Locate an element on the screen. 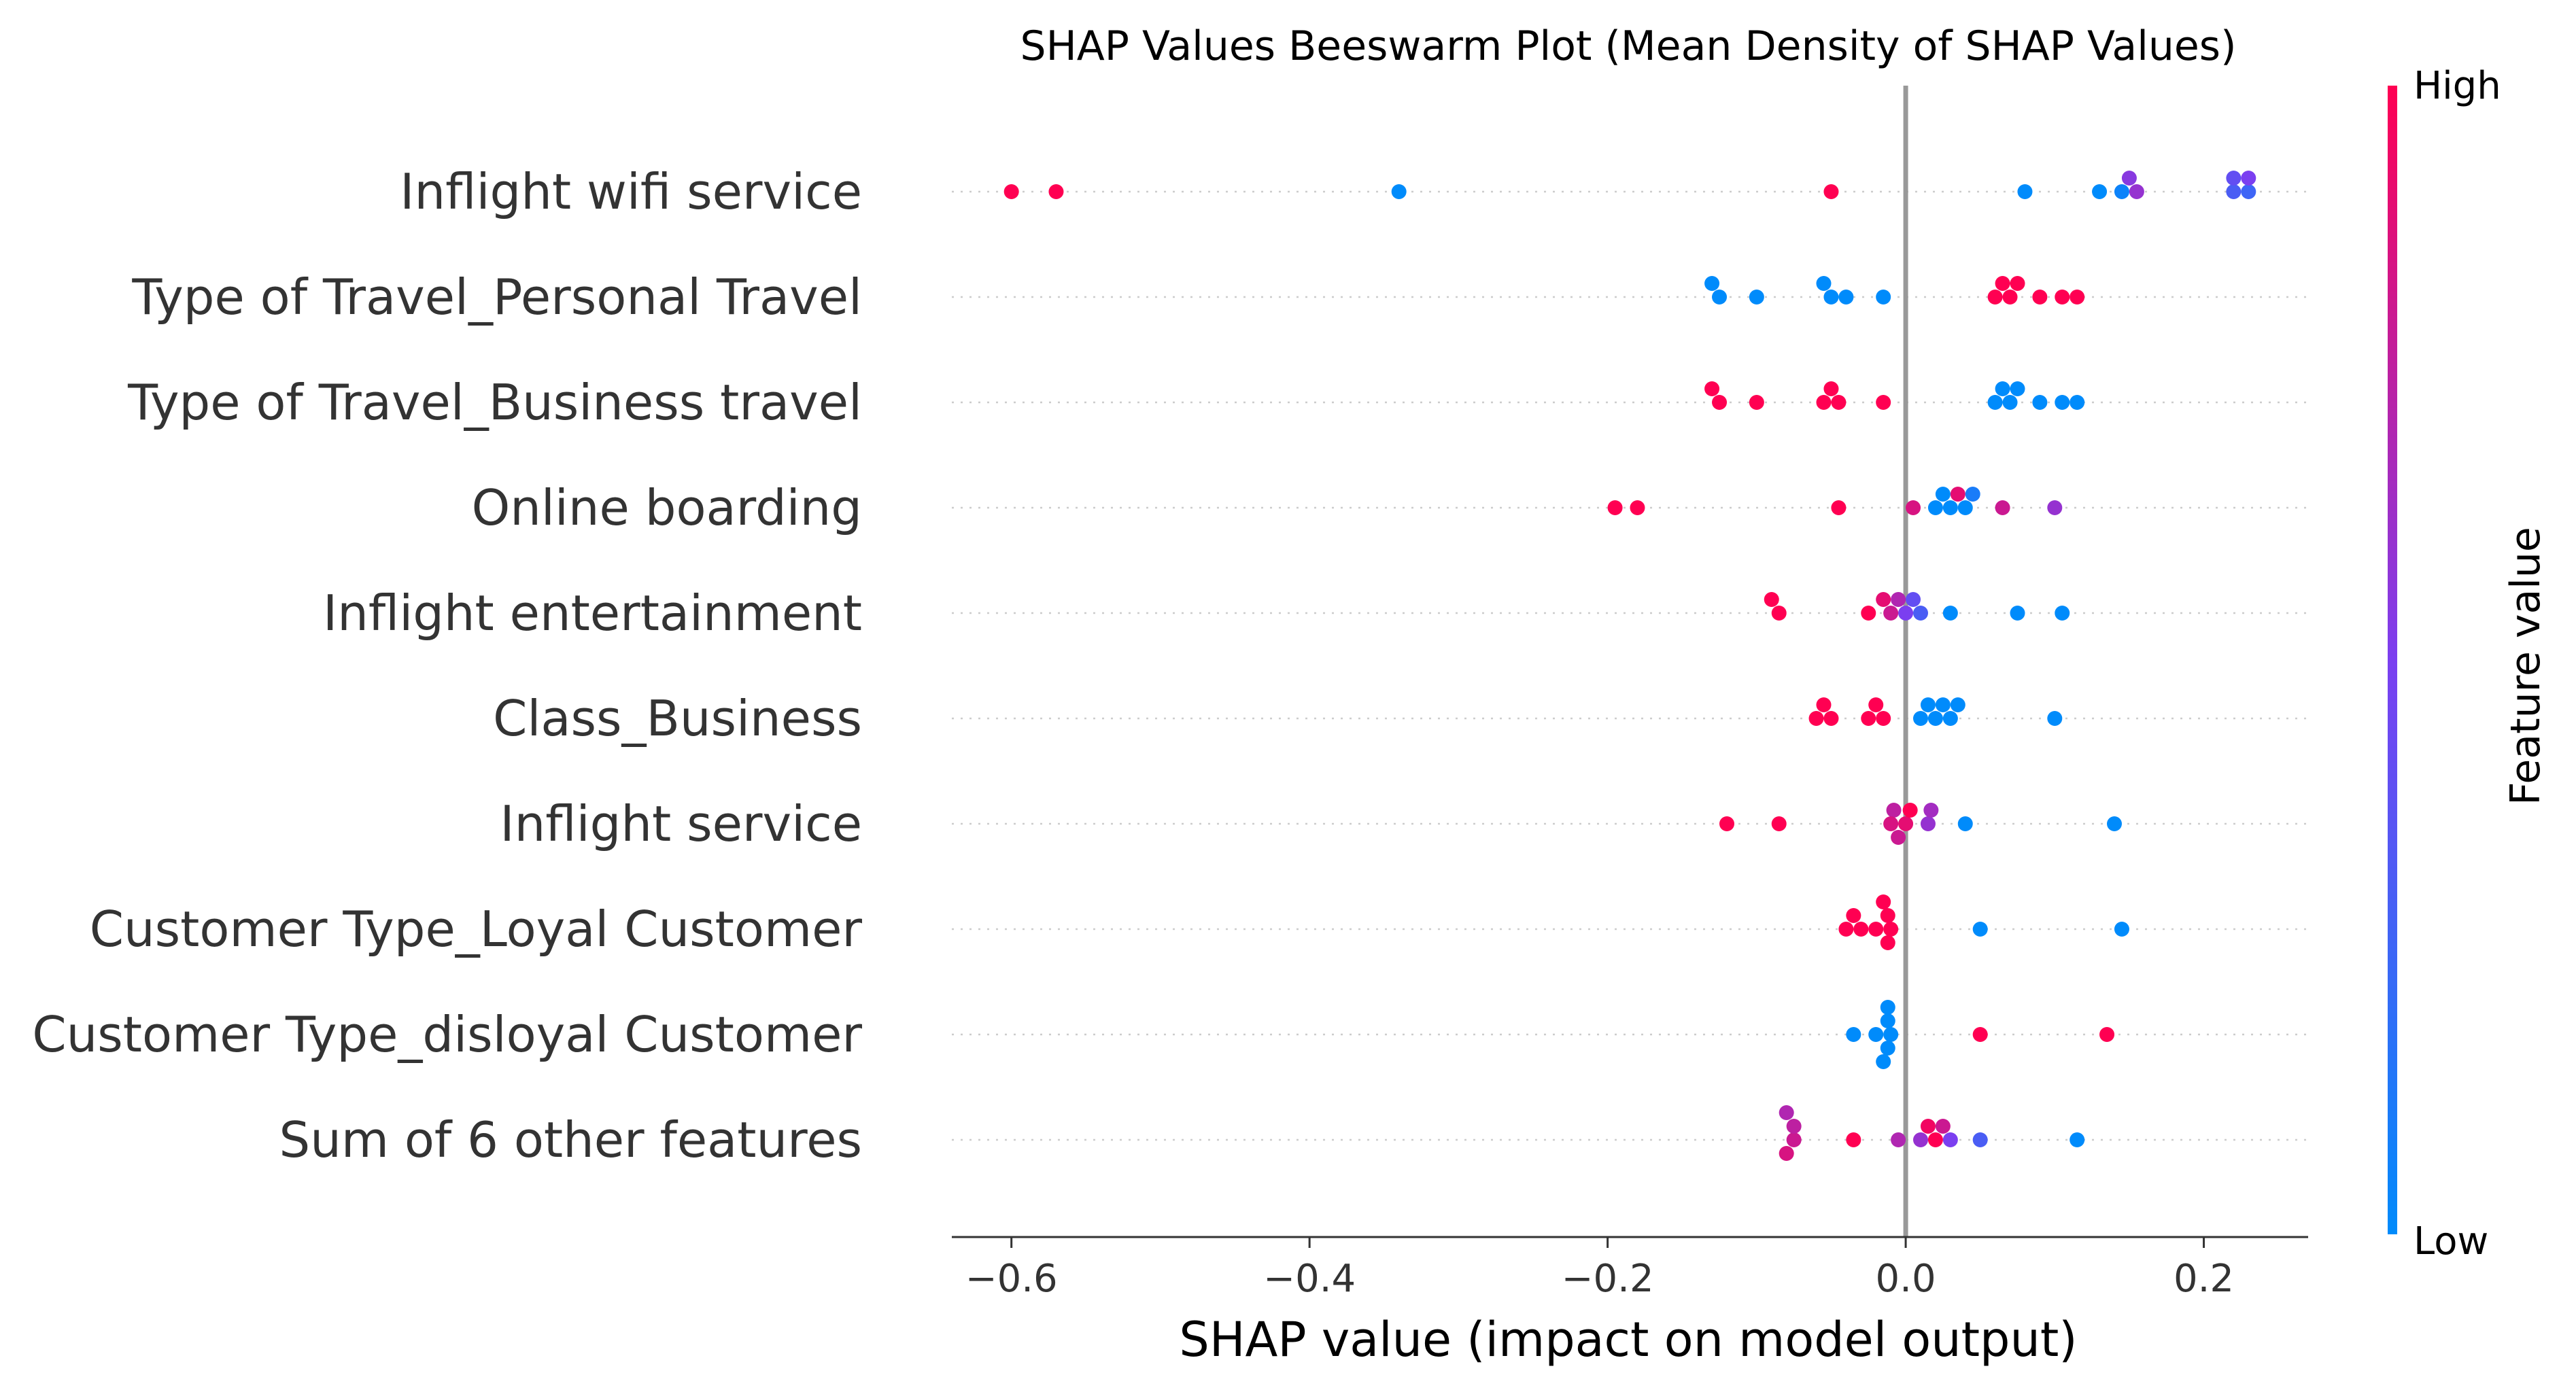  colorbar-high-label: High is located at coordinates (2457, 86).